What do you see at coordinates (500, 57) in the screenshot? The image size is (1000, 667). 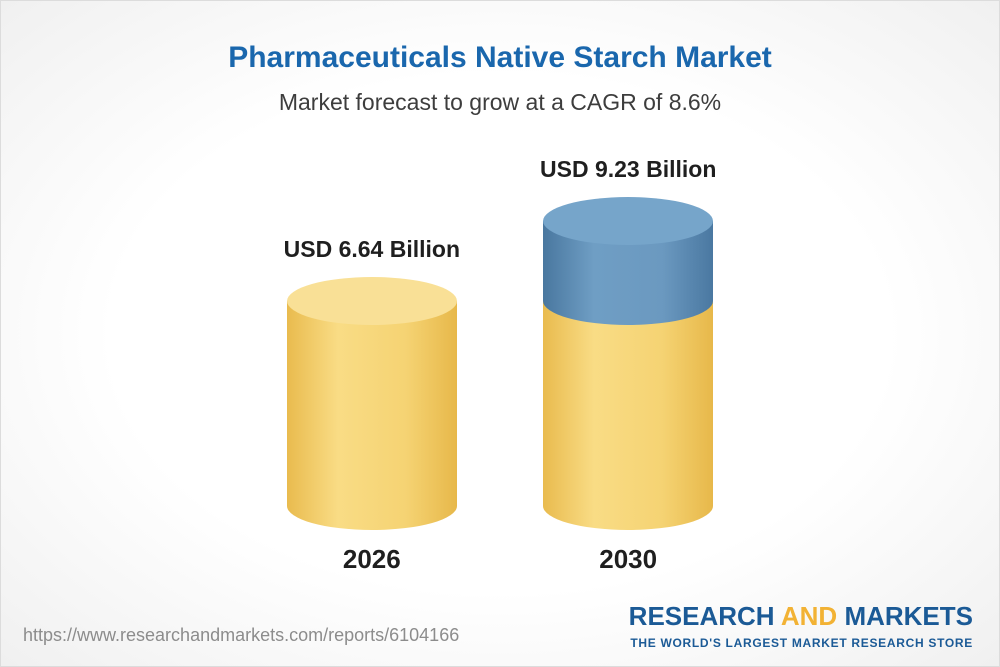 I see `chart-title: Pharmaceuticals Native Starch Market` at bounding box center [500, 57].